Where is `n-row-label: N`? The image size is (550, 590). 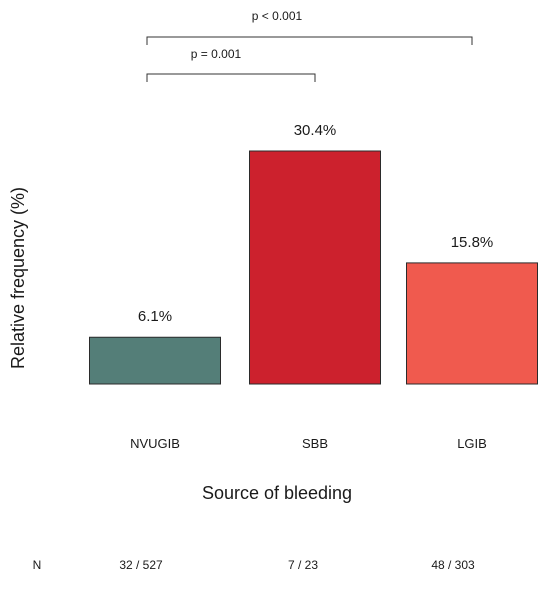 n-row-label: N is located at coordinates (37, 565).